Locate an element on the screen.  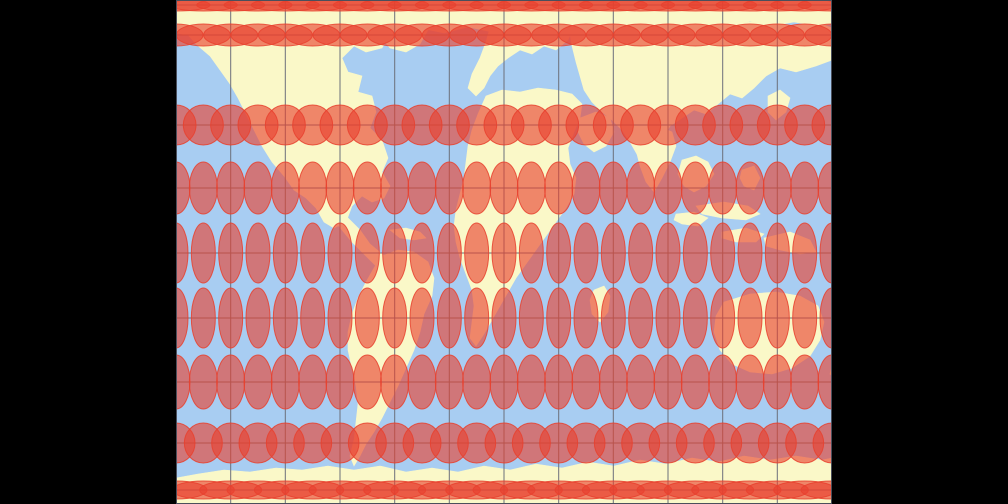
tissot-ellipse-r3-c21 is located at coordinates (750, 188).